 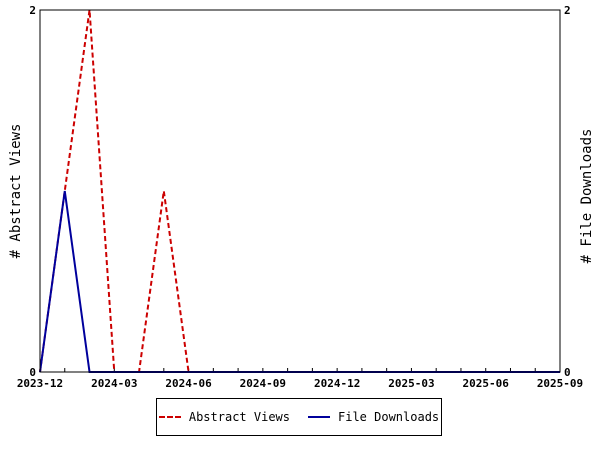 I want to click on x-tick-label: 2025-09, so click(x=560, y=383).